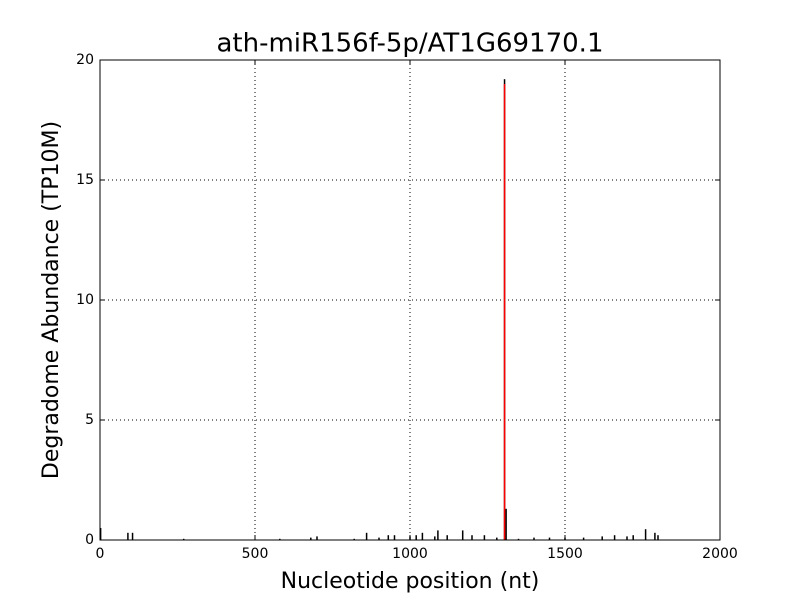 The width and height of the screenshot is (800, 604). Describe the element at coordinates (85, 60) in the screenshot. I see `y-tick-label: 20` at that location.